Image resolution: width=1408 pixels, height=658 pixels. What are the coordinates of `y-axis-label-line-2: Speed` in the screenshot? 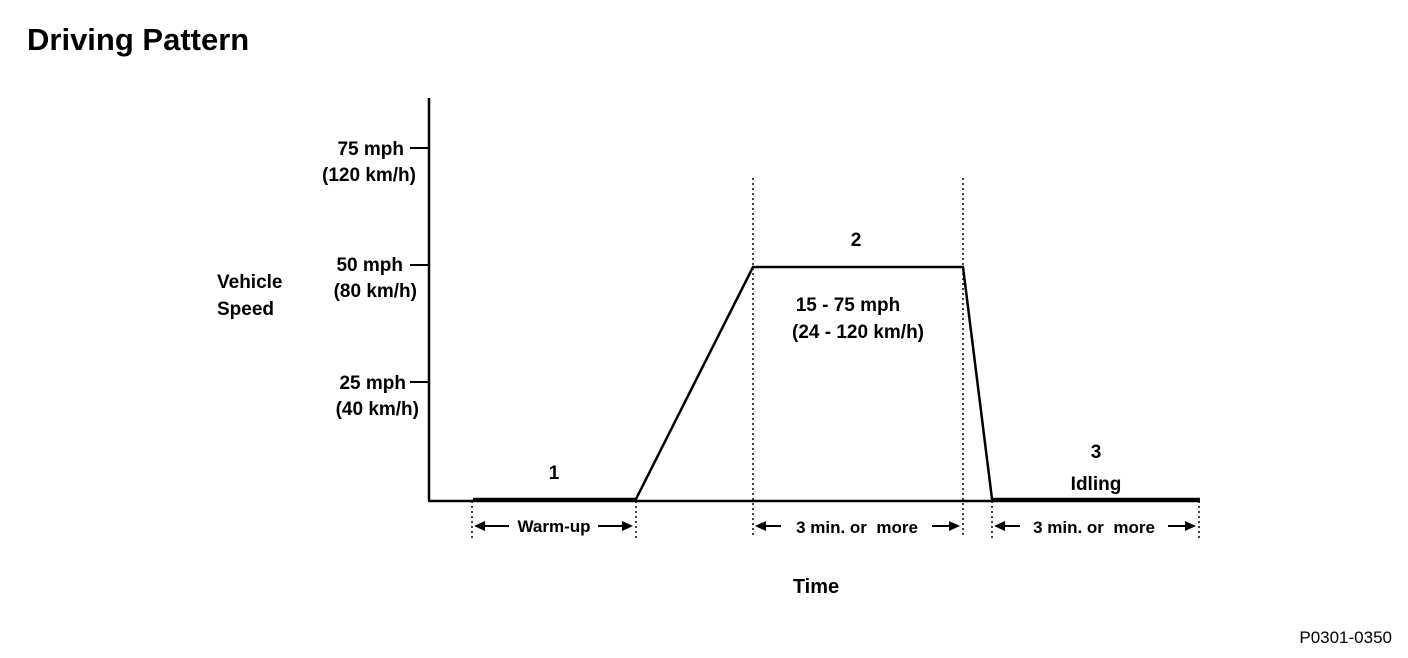 It's located at (245, 309).